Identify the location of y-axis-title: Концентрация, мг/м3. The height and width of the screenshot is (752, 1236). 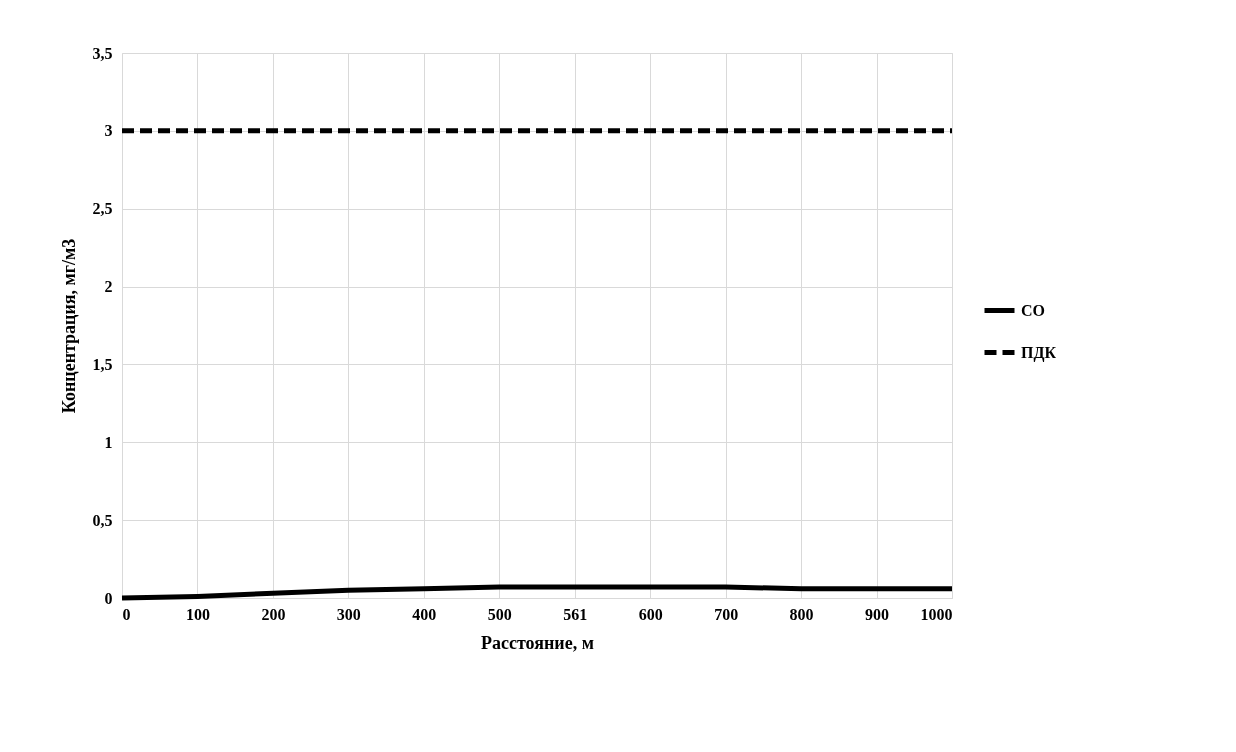
(68, 326).